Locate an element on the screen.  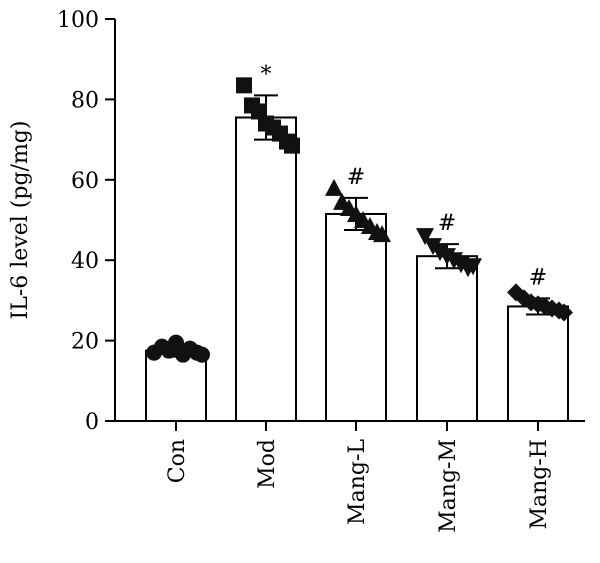
y-axis: 0 20 40 60 80 100 is located at coordinates (86, 221).